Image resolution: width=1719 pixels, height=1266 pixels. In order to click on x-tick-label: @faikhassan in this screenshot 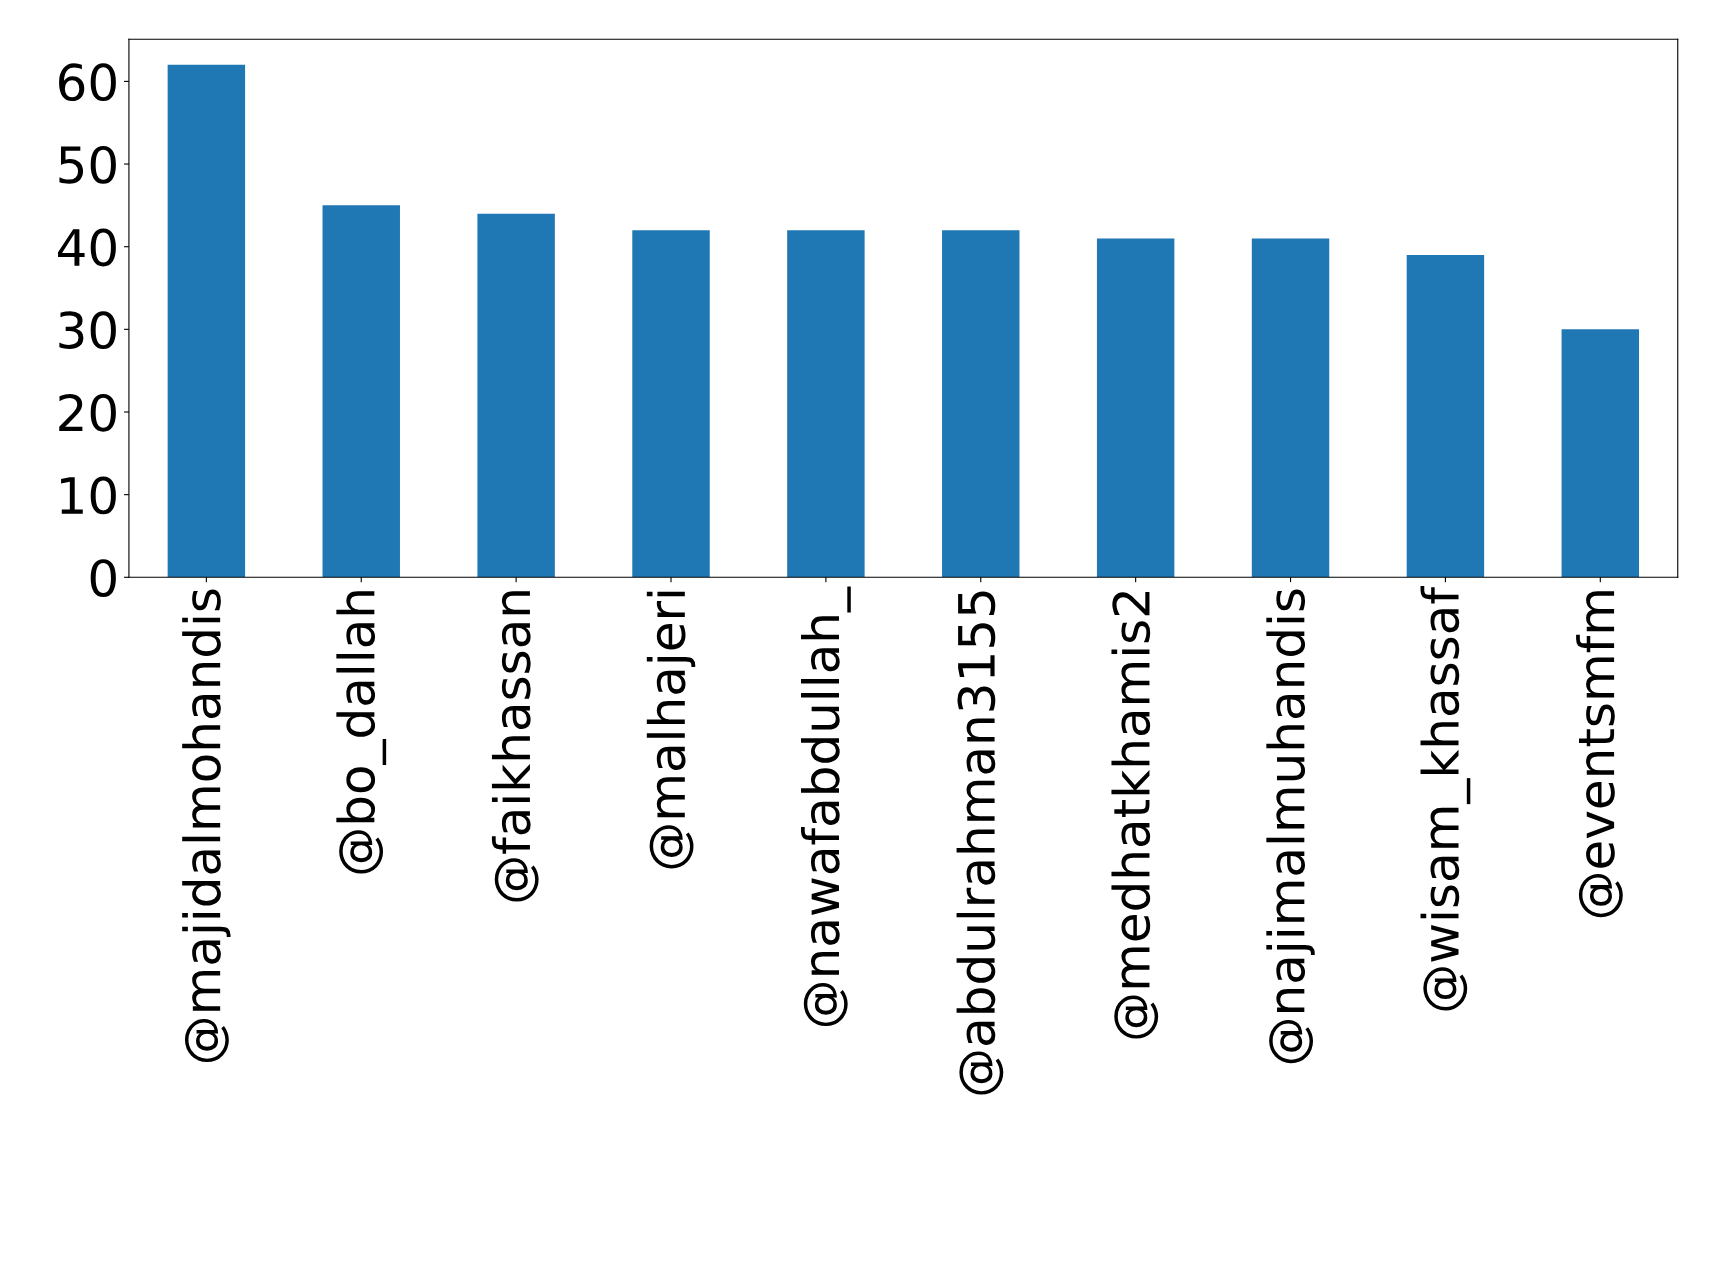, I will do `click(515, 746)`.